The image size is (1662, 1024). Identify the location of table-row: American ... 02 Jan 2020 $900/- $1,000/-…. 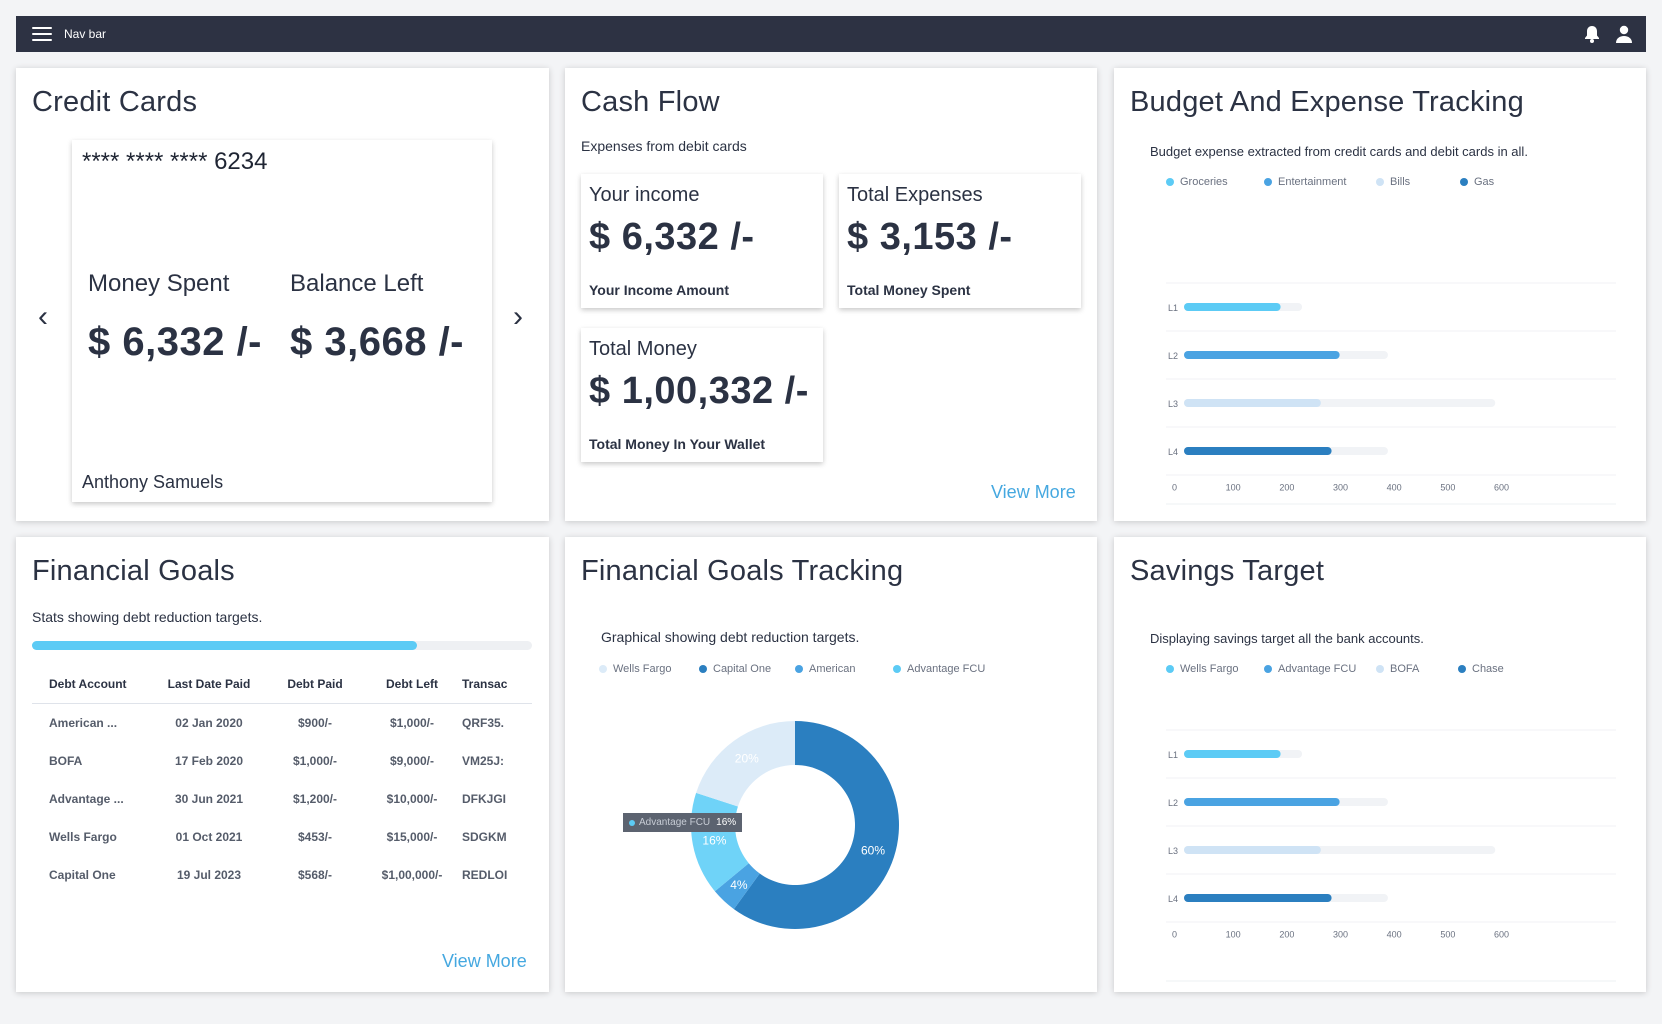
(282, 723).